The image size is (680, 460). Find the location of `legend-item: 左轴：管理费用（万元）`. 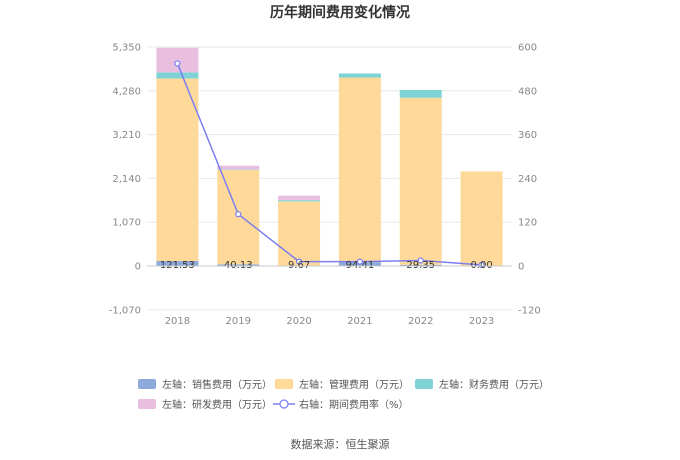

legend-item: 左轴：管理费用（万元） is located at coordinates (342, 384).